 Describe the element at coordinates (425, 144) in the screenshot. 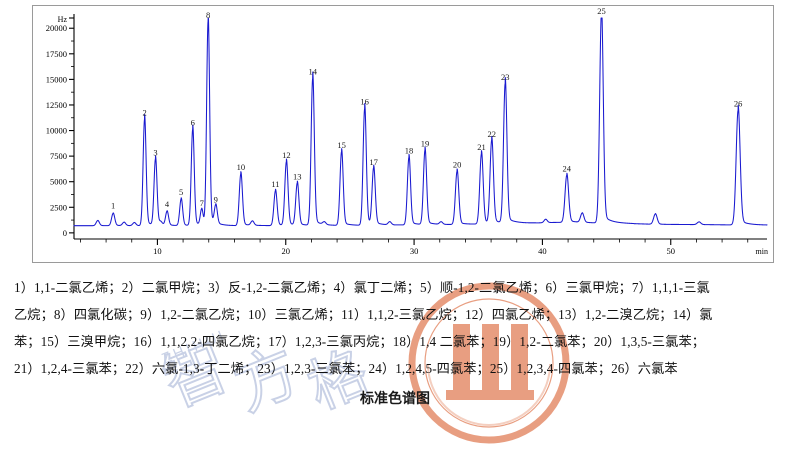

I see `peak-number-label: 19` at that location.